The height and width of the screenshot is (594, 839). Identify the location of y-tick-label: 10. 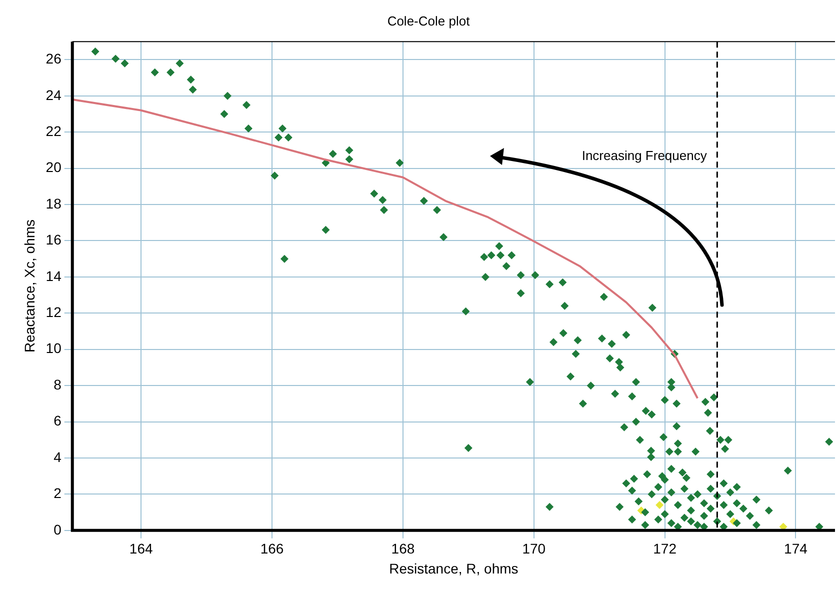
(54, 348).